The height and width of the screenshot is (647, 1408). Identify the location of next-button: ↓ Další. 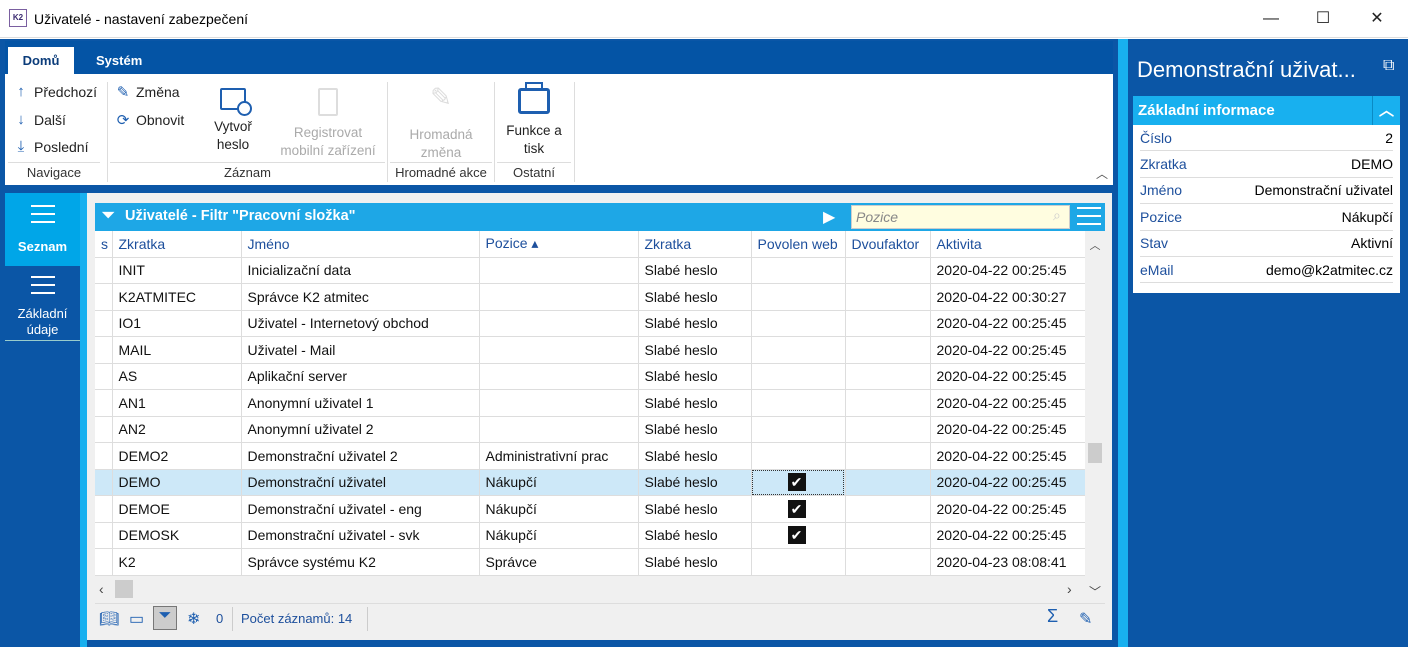
(40, 119).